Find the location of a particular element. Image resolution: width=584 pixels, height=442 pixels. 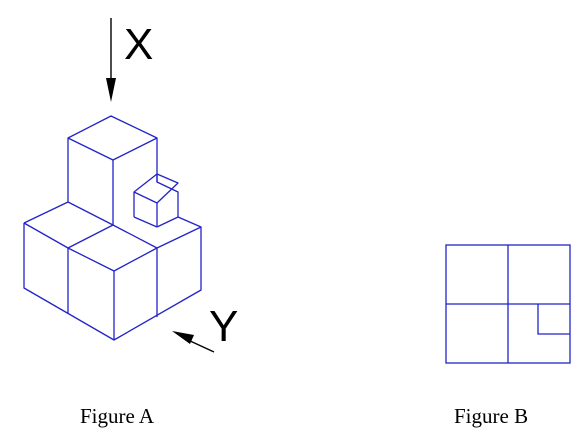

front-cube-top-edges is located at coordinates (112, 259).